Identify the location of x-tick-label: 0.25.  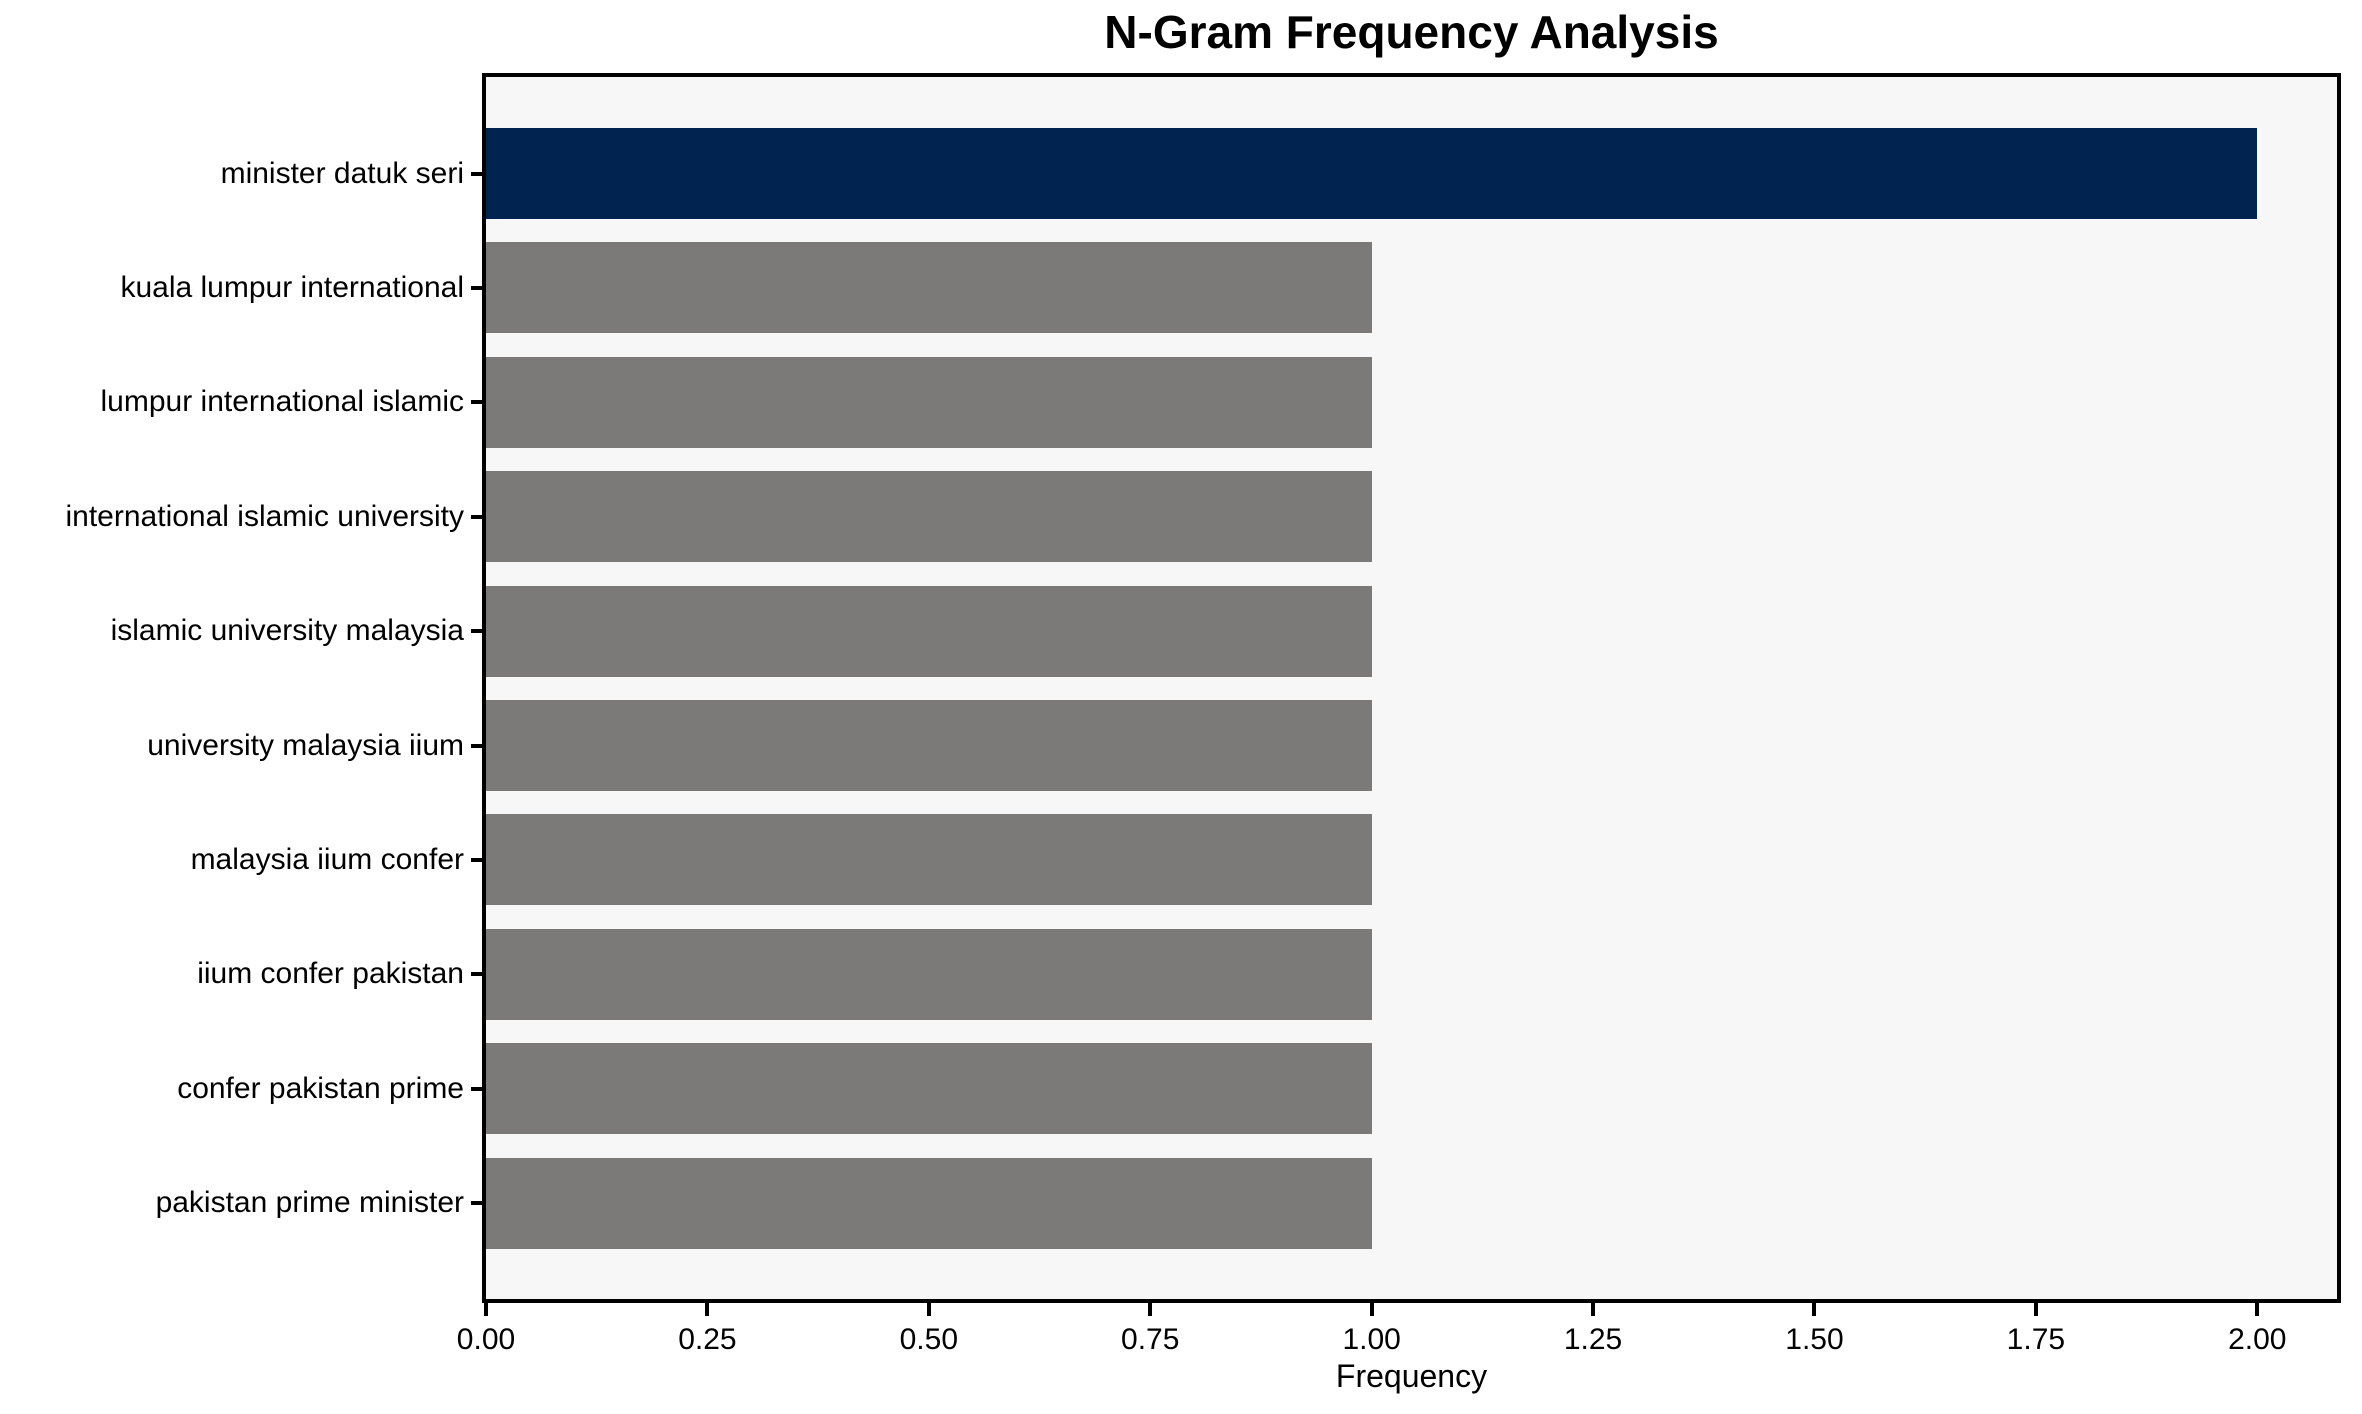
(707, 1339).